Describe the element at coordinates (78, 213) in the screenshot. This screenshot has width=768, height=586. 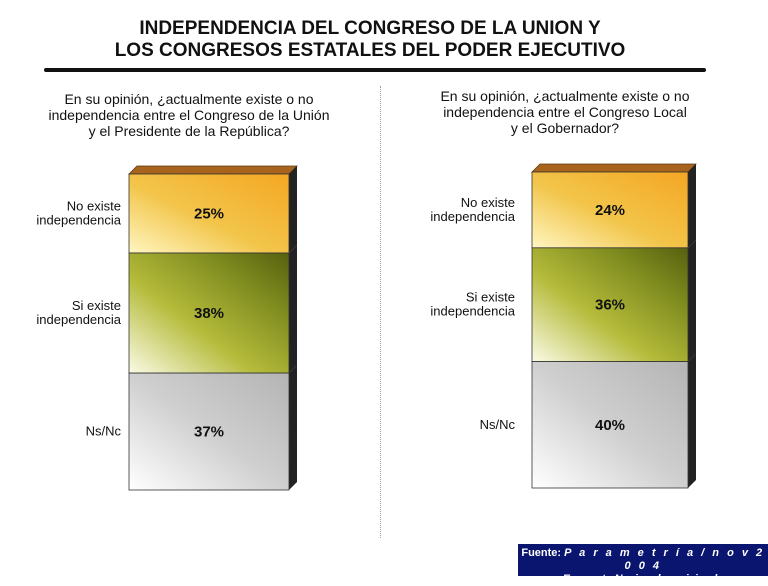
I see `chart-1-category-label-1: No existe independencia` at that location.